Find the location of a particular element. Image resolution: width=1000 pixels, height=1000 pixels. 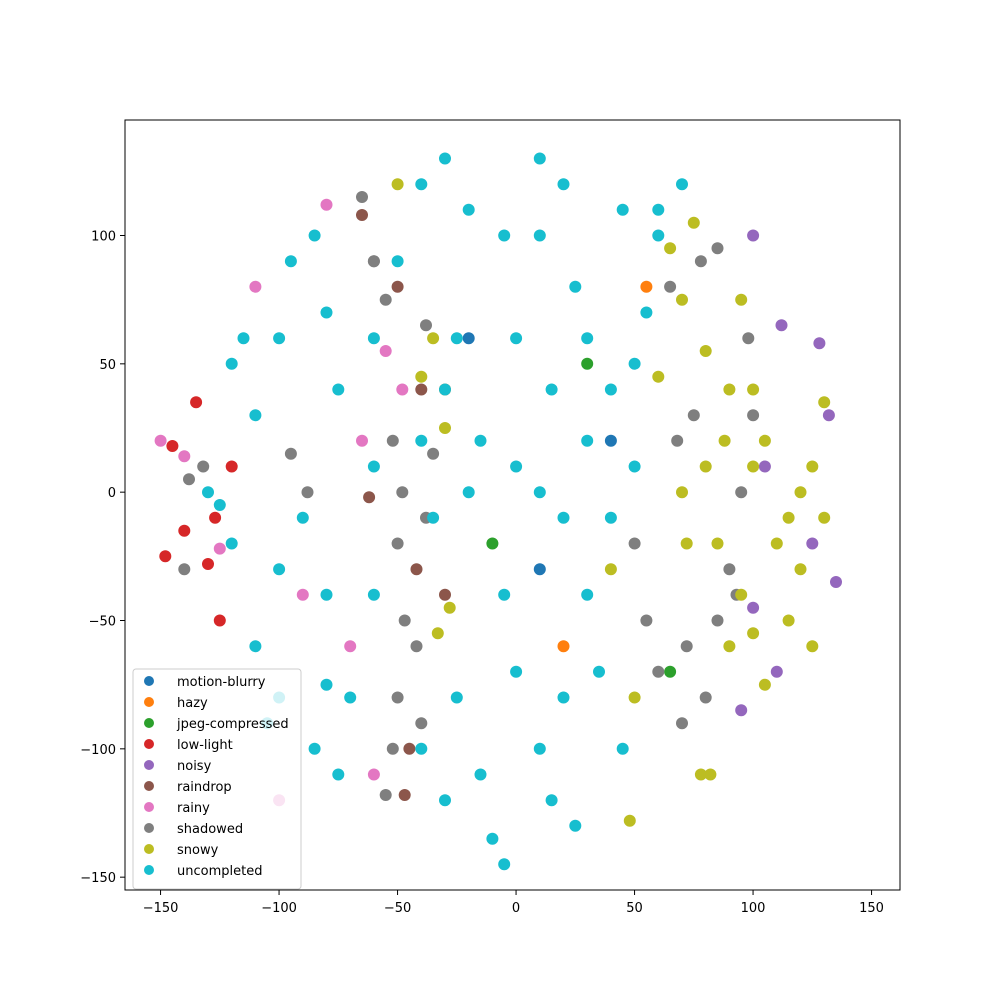

legend-label-low-light: low-light is located at coordinates (205, 745).